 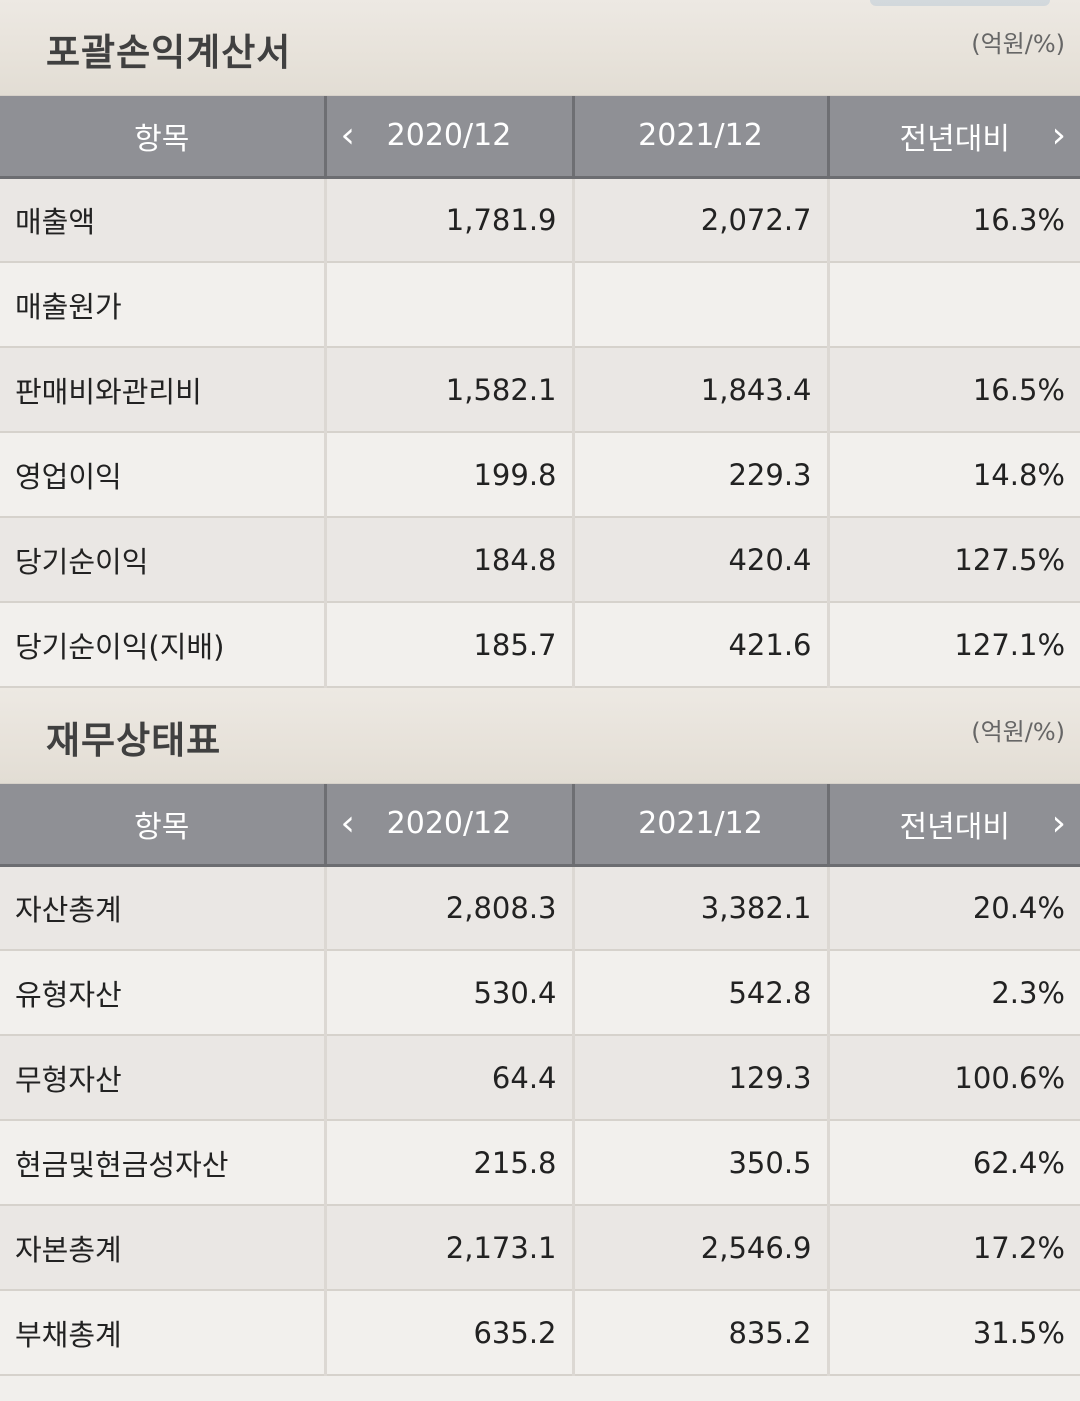 What do you see at coordinates (162, 1333) in the screenshot?
I see `row-label: 부채총계` at bounding box center [162, 1333].